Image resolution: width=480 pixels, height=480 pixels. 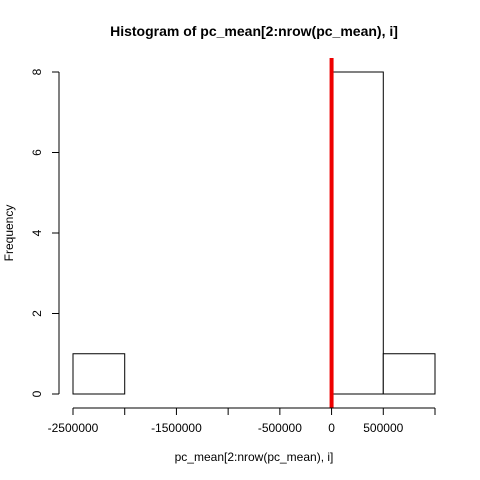 I want to click on y-axis: 0 2 4 6 8, so click(x=45, y=232).